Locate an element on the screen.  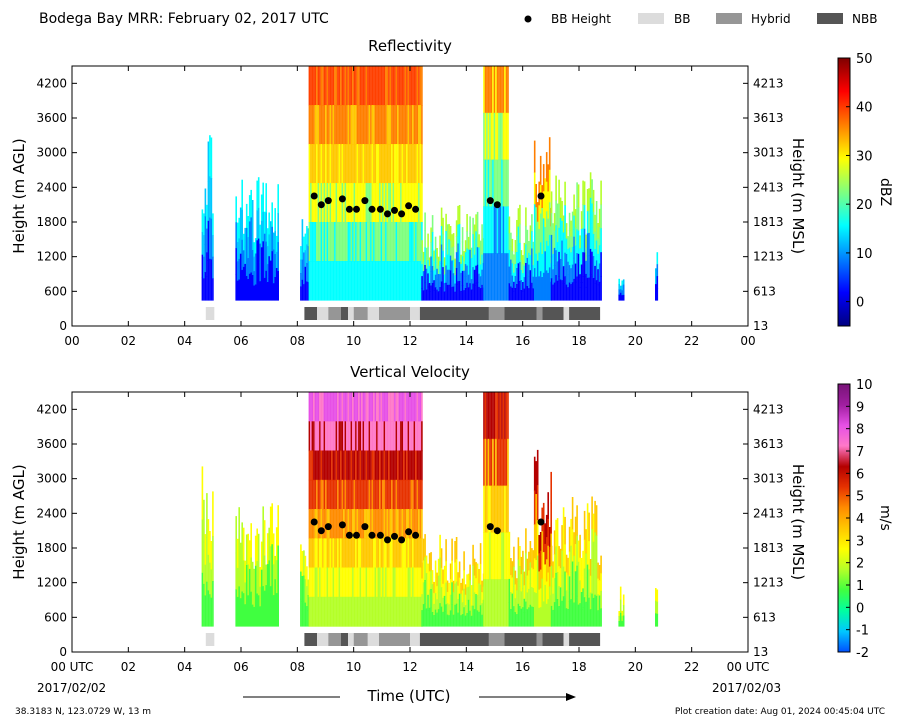
x-tick-label: 14 is located at coordinates (466, 341).